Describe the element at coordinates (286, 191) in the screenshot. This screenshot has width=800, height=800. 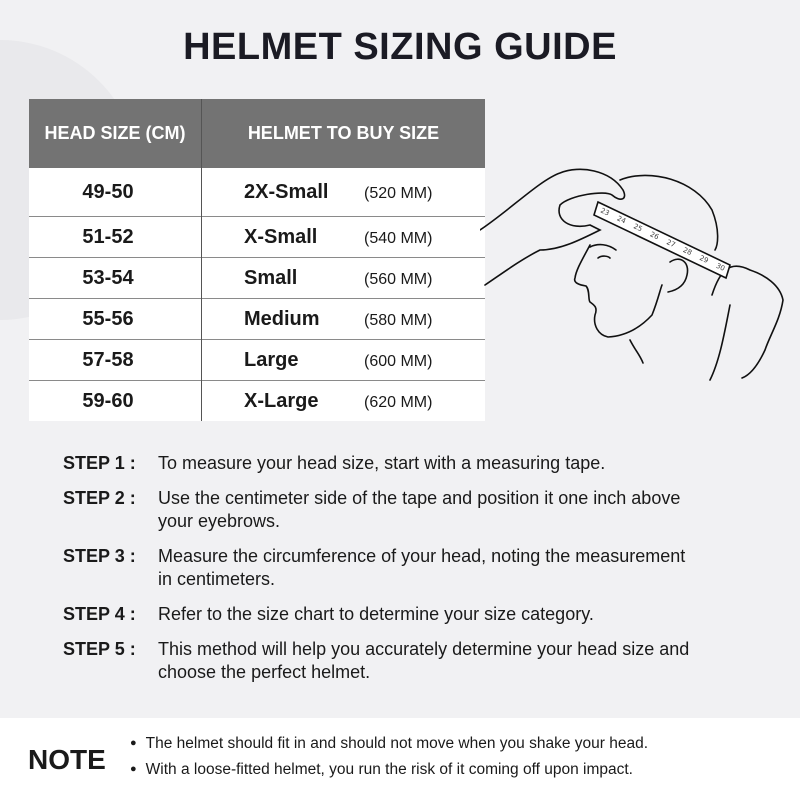
I see `size-name: 2X-Small` at that location.